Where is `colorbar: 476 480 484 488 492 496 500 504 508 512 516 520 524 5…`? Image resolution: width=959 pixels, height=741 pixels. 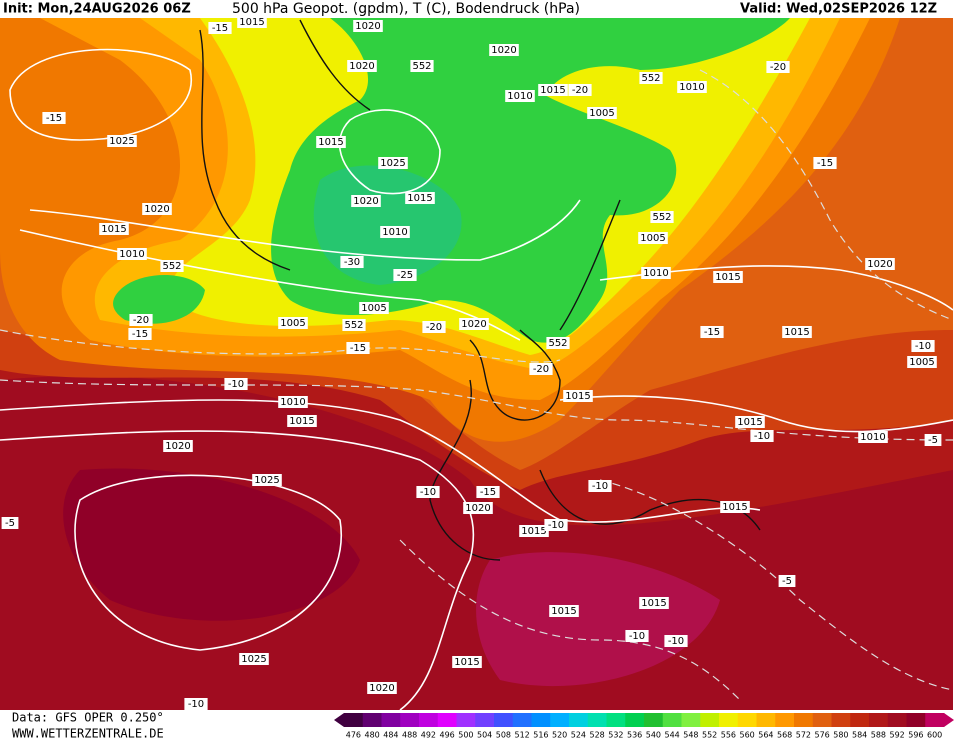 colorbar: 476 480 484 488 492 496 500 504 508 512 516 520 524 5… is located at coordinates (644, 726).